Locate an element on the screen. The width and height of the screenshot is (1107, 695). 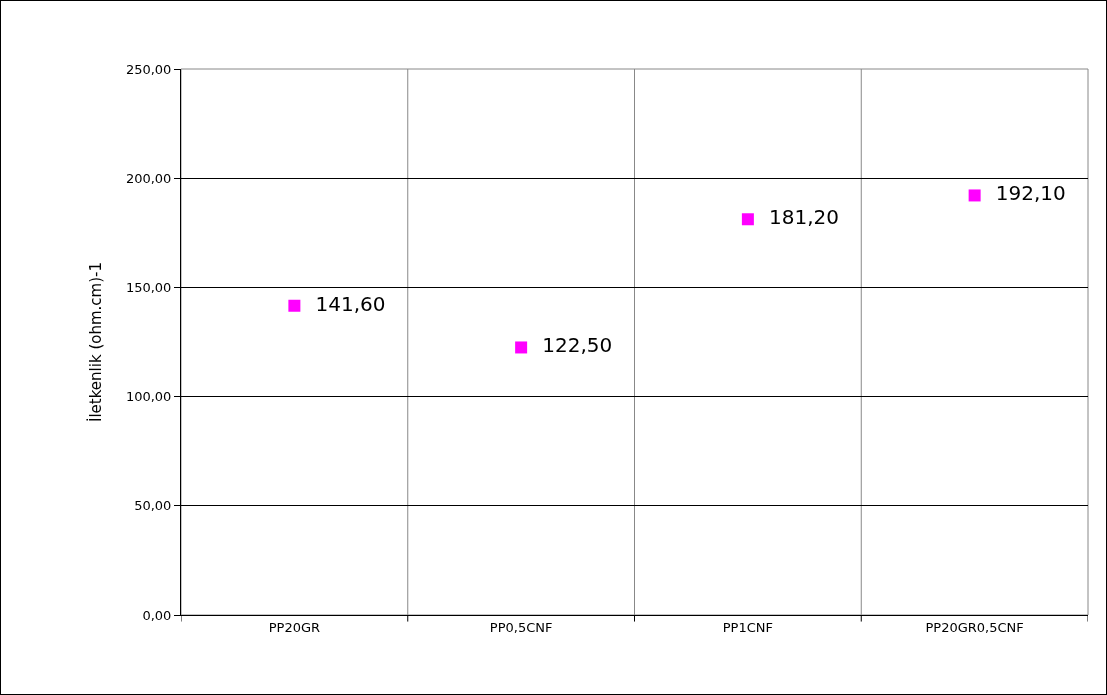
y-tick-label: 100,00 is located at coordinates (148, 397).